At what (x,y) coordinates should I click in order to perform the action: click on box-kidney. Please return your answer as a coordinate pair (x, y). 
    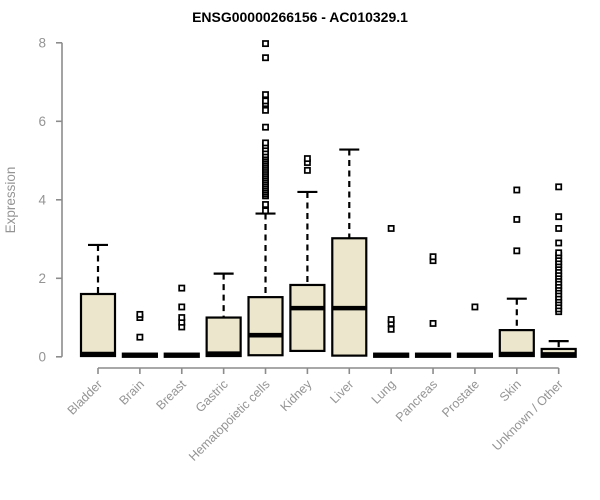
    Looking at the image, I should click on (307, 318).